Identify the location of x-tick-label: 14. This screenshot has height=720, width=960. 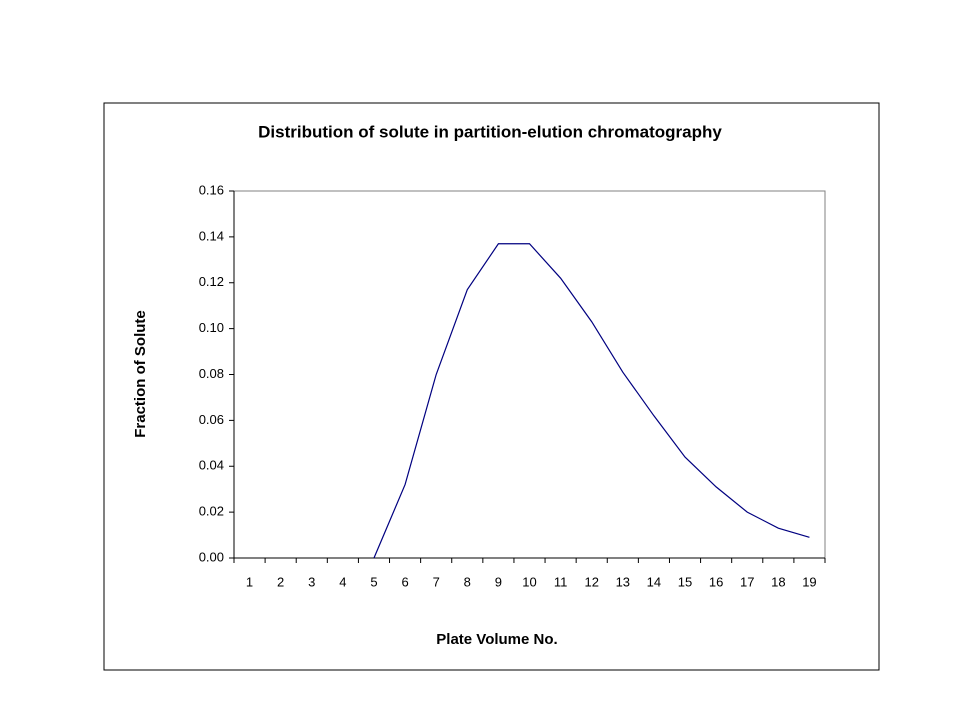
(654, 581).